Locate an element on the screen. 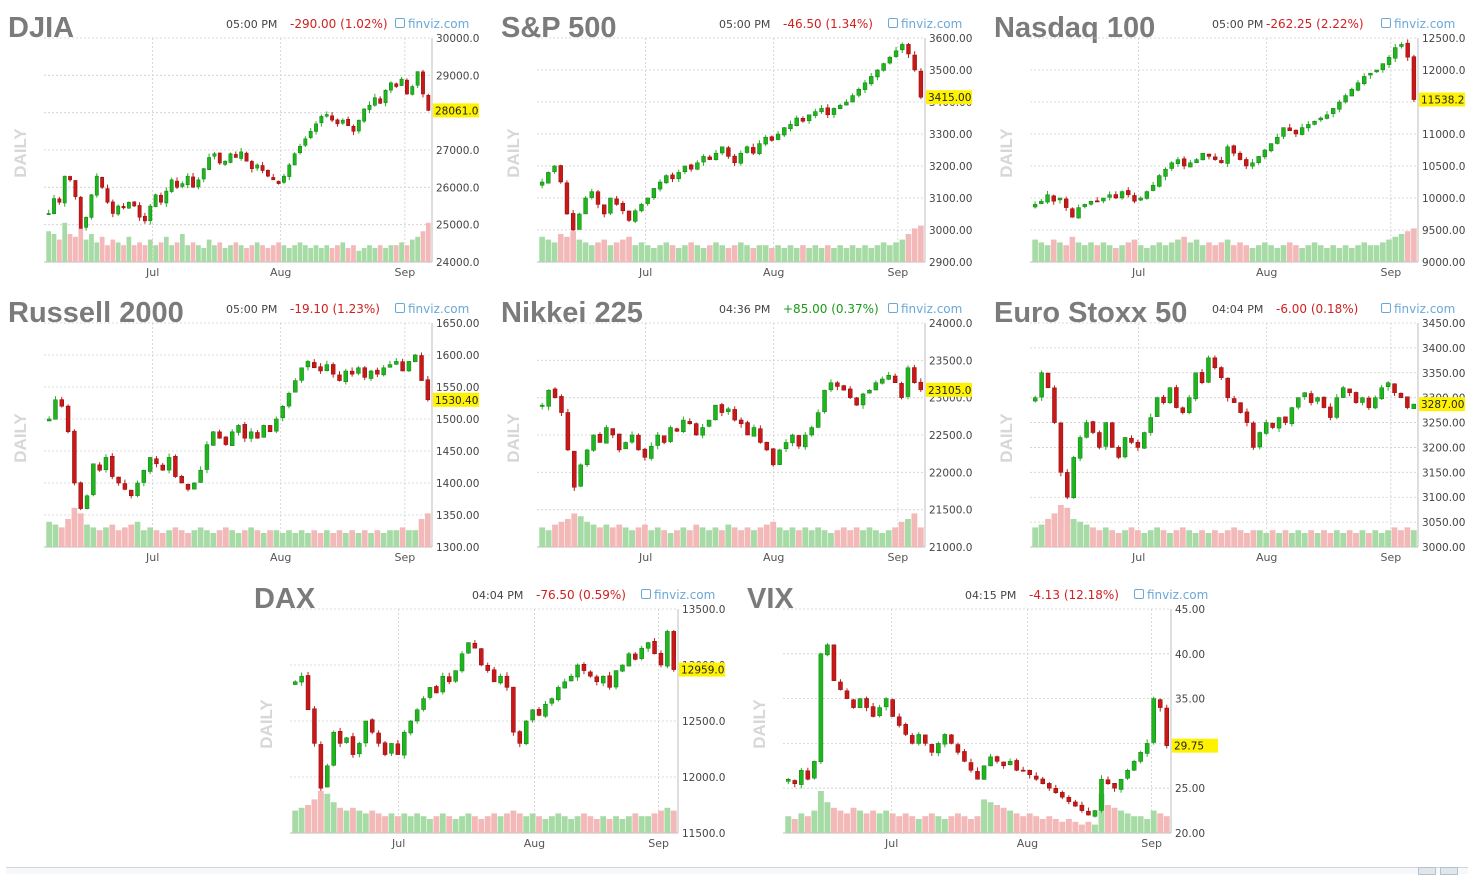  last-value-marker is located at coordinates (949, 389).